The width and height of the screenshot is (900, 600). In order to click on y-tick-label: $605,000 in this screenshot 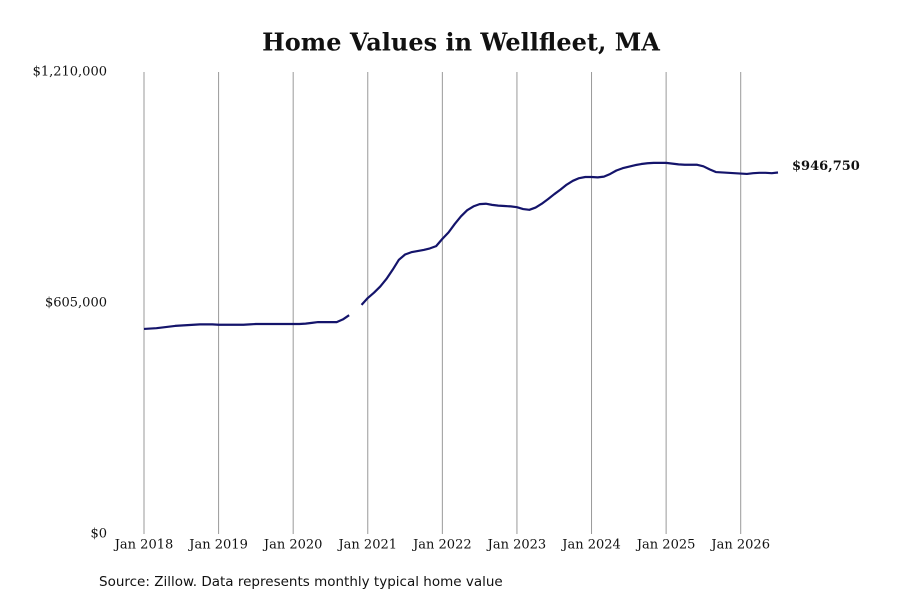, I will do `click(76, 303)`.